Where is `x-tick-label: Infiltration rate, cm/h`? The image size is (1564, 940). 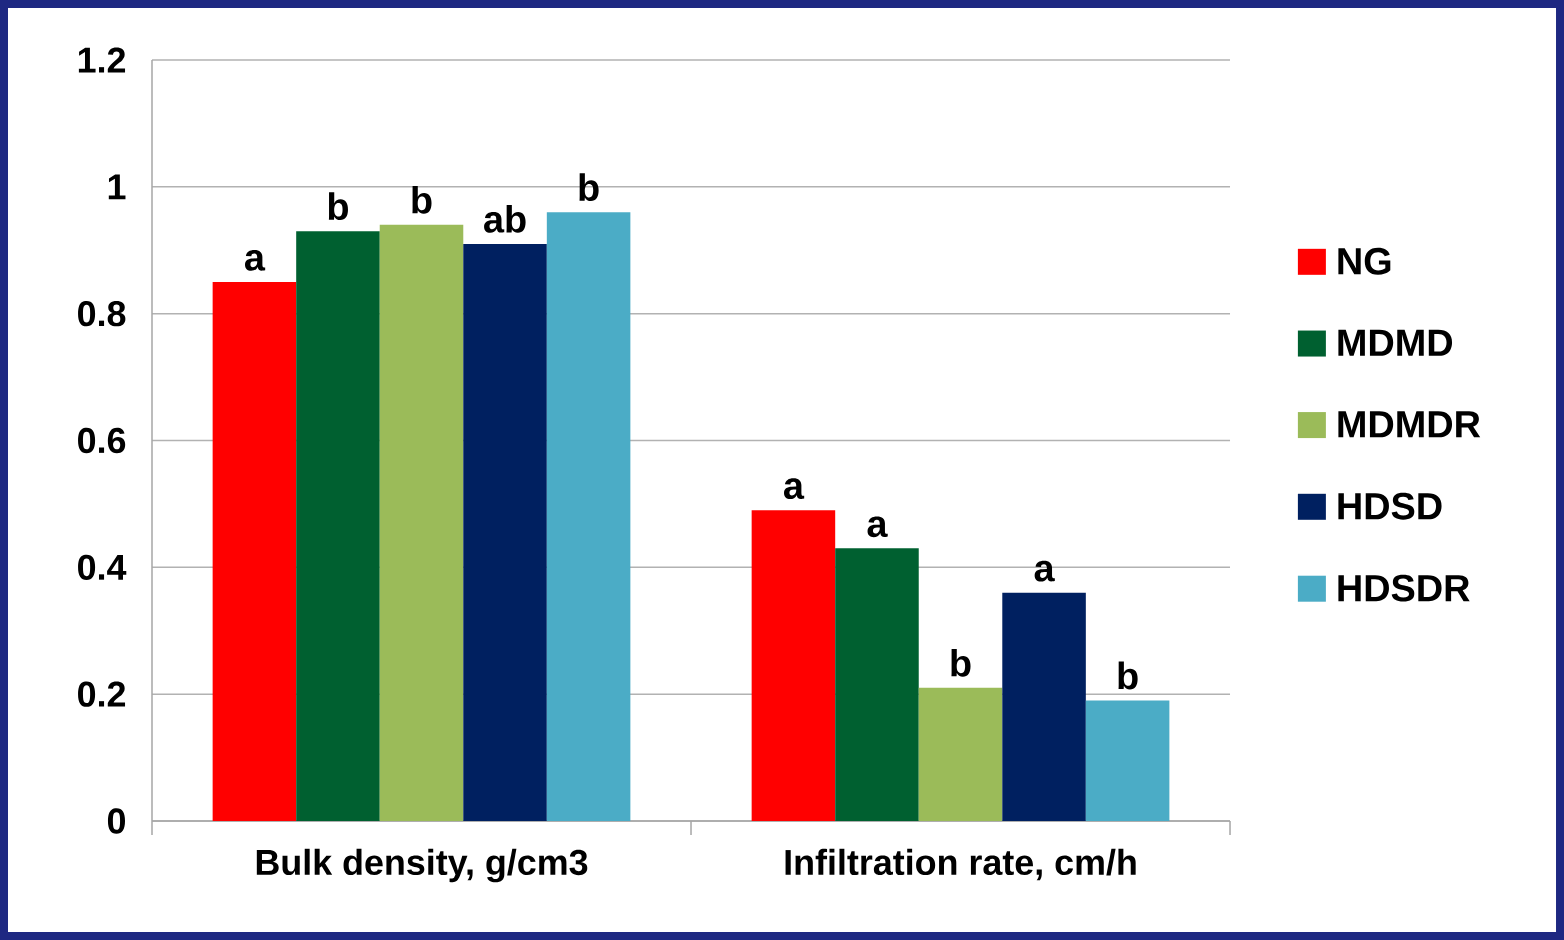 x-tick-label: Infiltration rate, cm/h is located at coordinates (960, 864).